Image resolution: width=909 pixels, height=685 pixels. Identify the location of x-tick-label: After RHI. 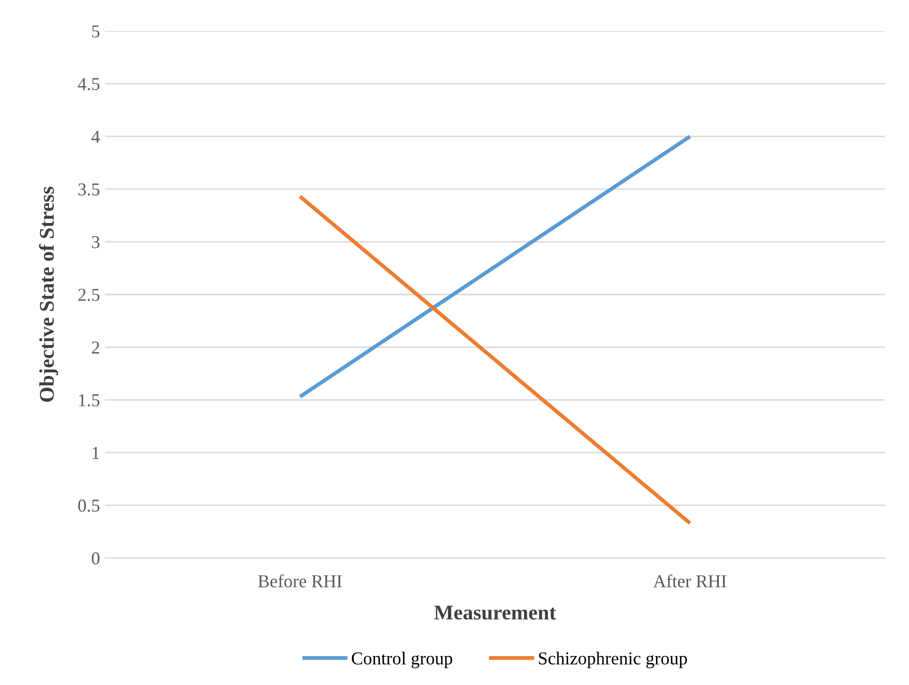
(689, 581).